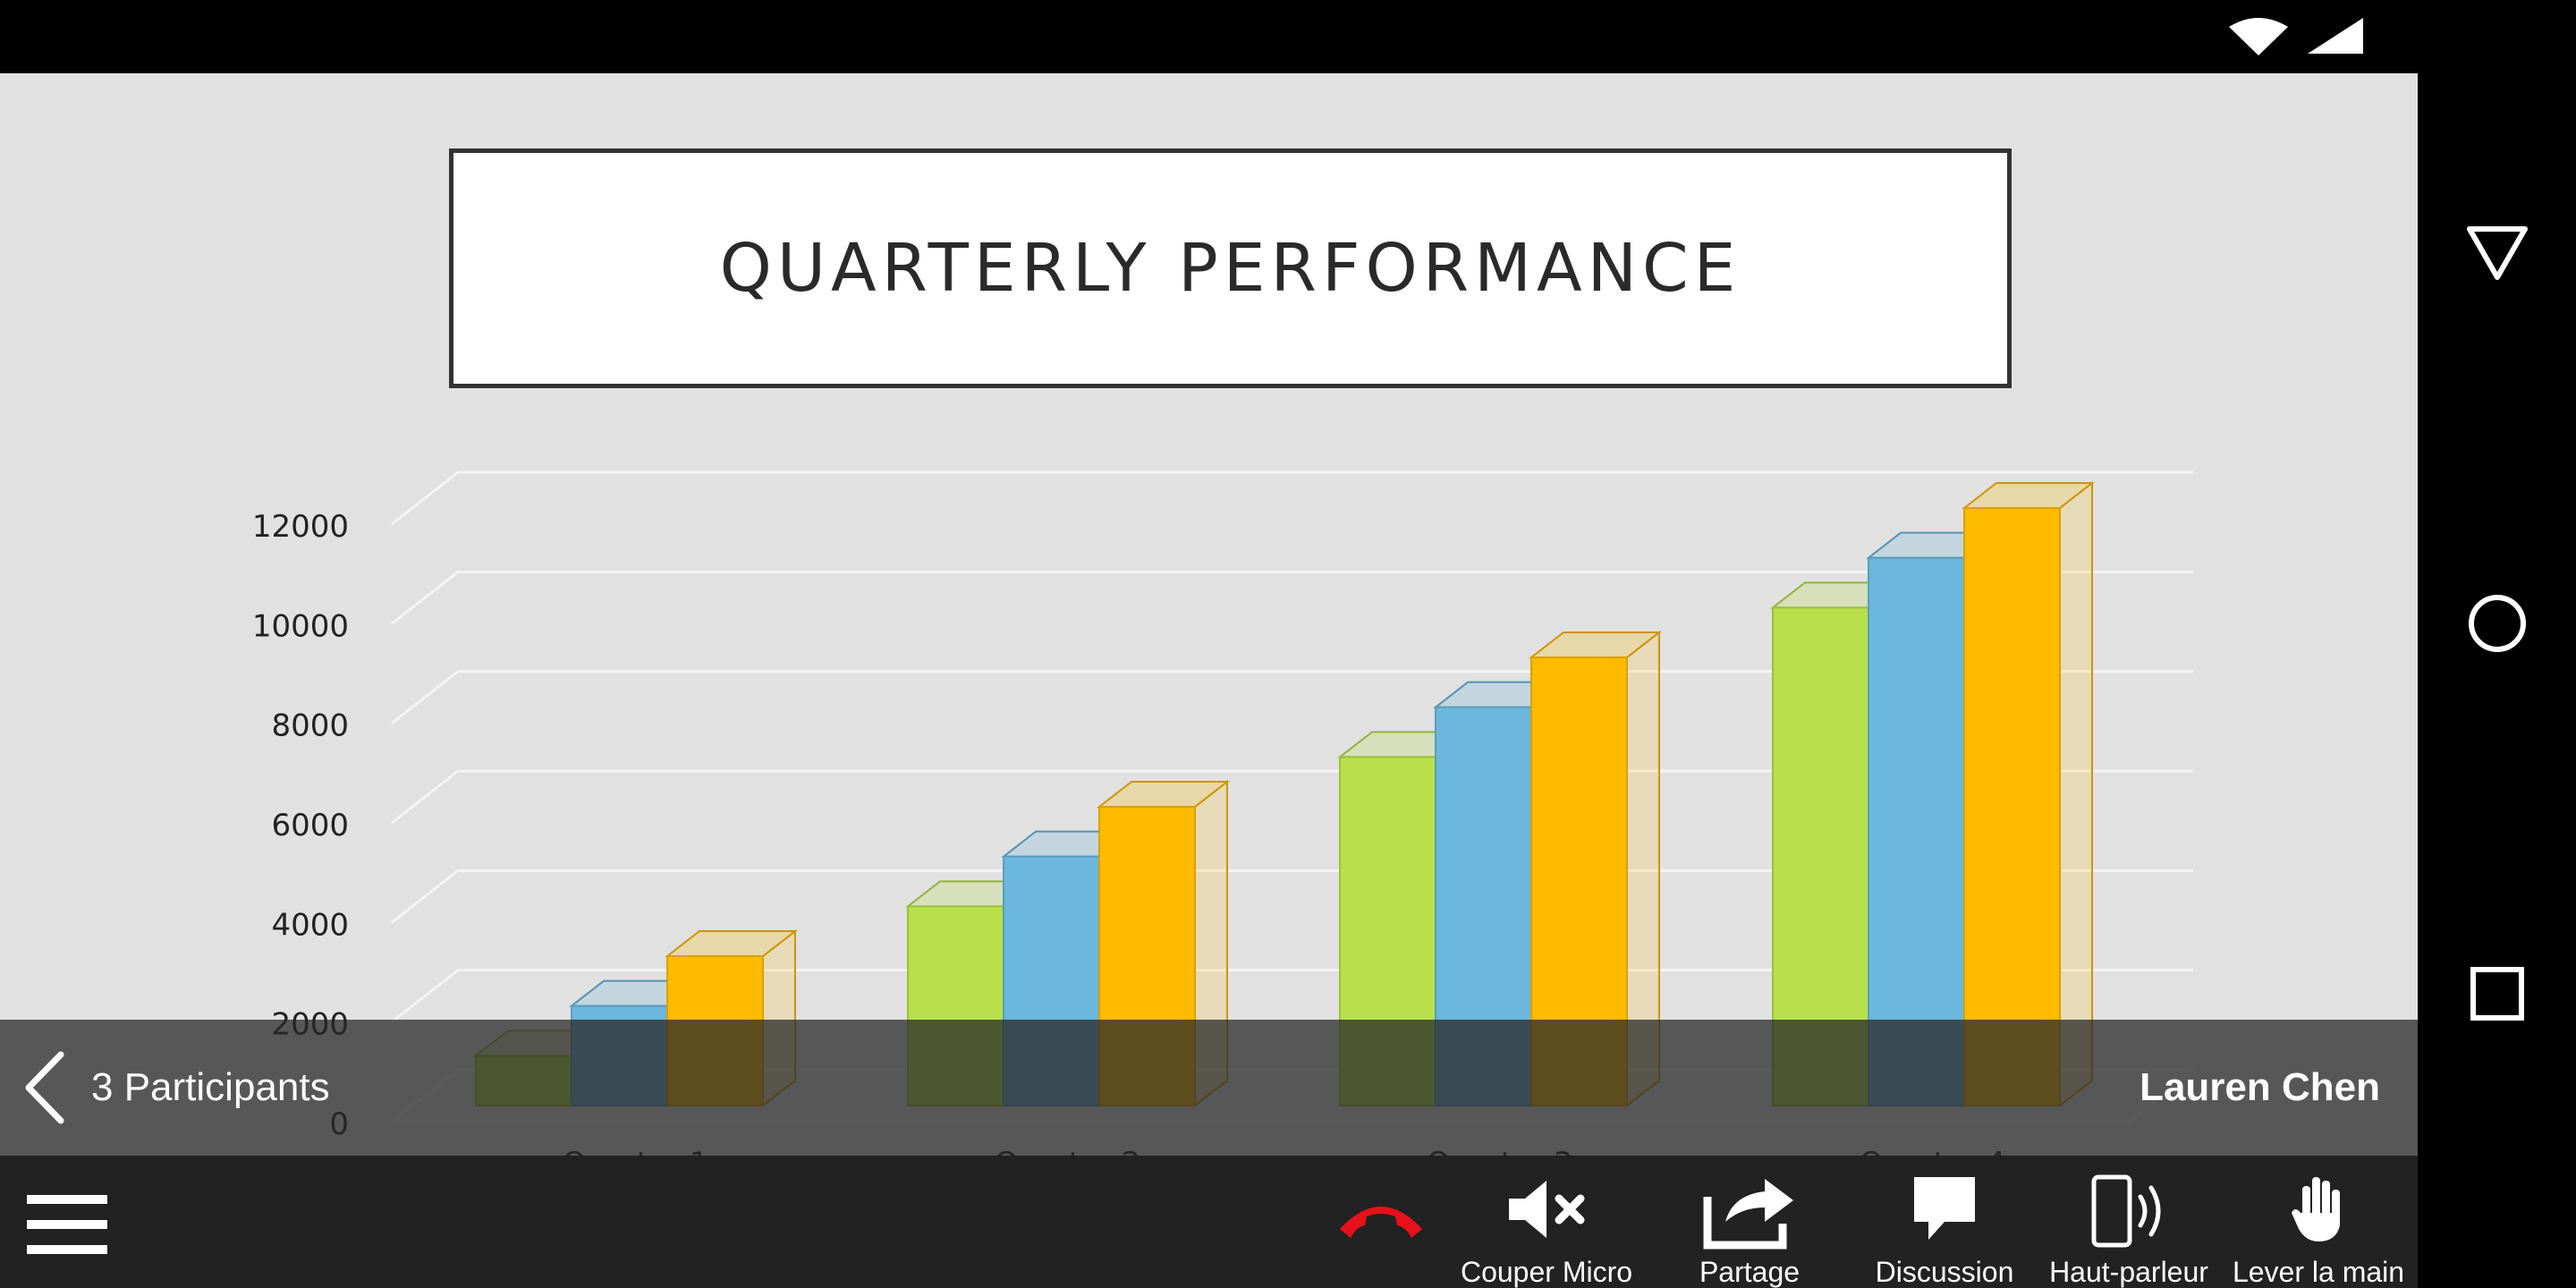 The width and height of the screenshot is (2576, 1288). I want to click on bar-side-face, so click(2076, 794).